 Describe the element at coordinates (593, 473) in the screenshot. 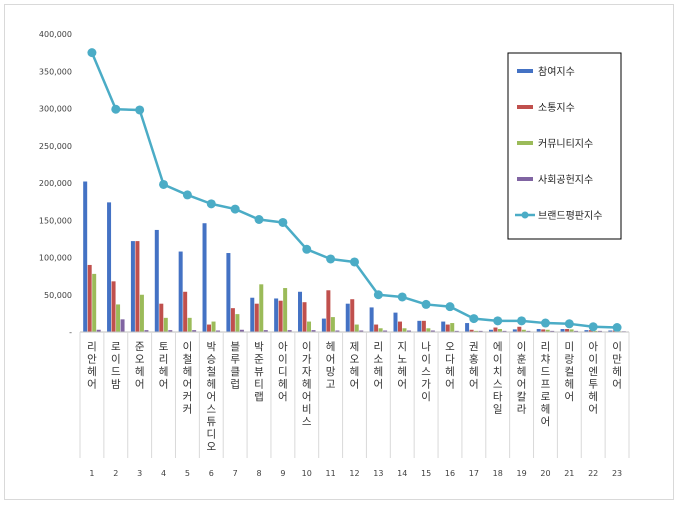

I see `x-index-label: 22` at that location.